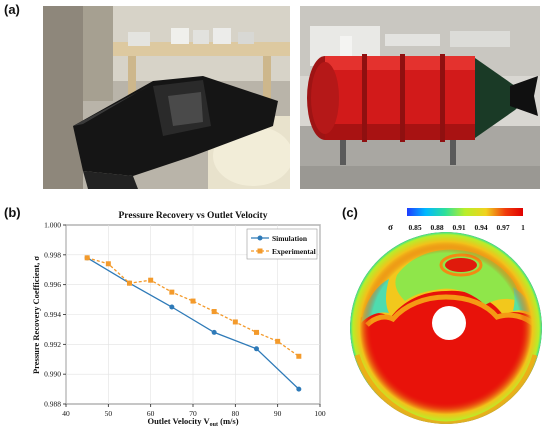 The width and height of the screenshot is (550, 429). What do you see at coordinates (278, 413) in the screenshot?
I see `x-tick-label-5: 90` at bounding box center [278, 413].